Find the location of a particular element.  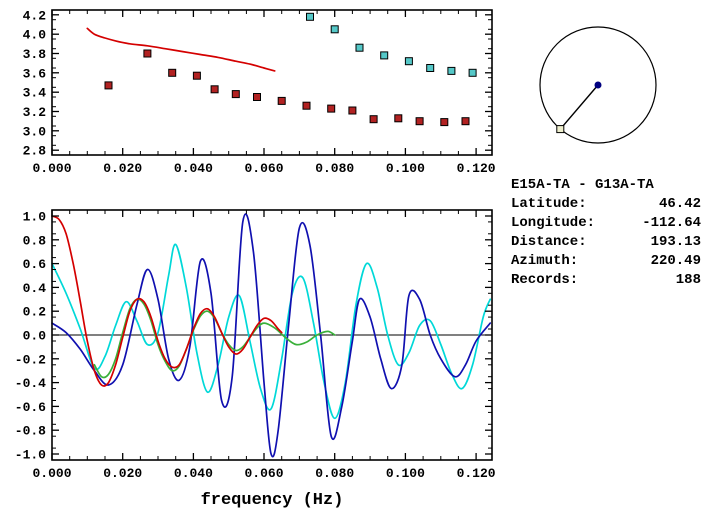

y-tick-label: 1.0 is located at coordinates (35, 217).